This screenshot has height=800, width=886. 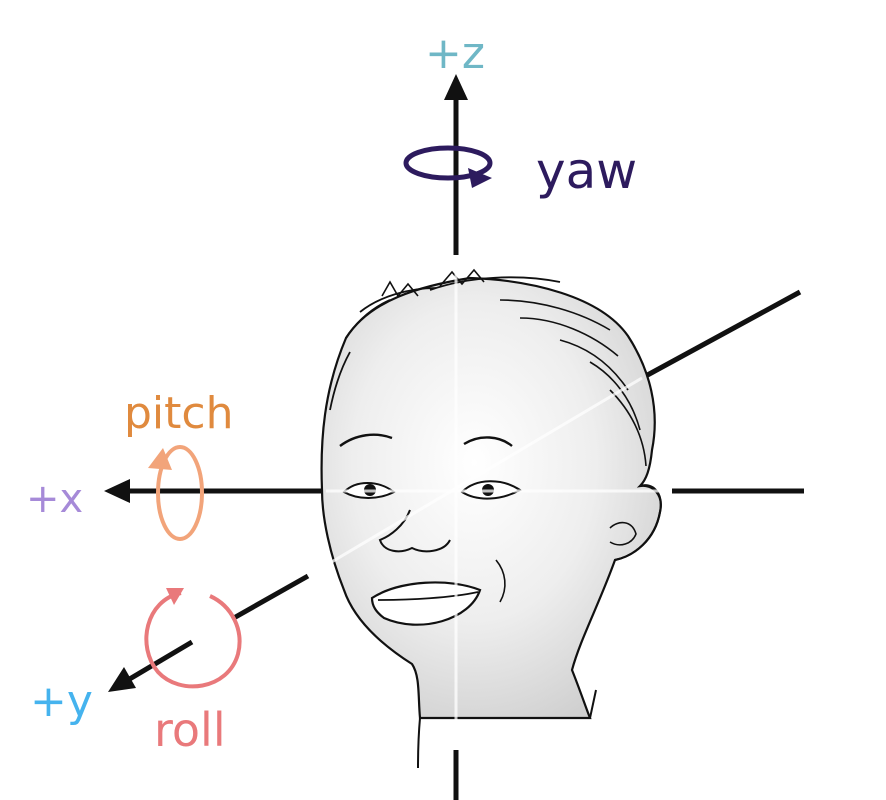 I want to click on pitch-label: pitch, so click(x=178, y=413).